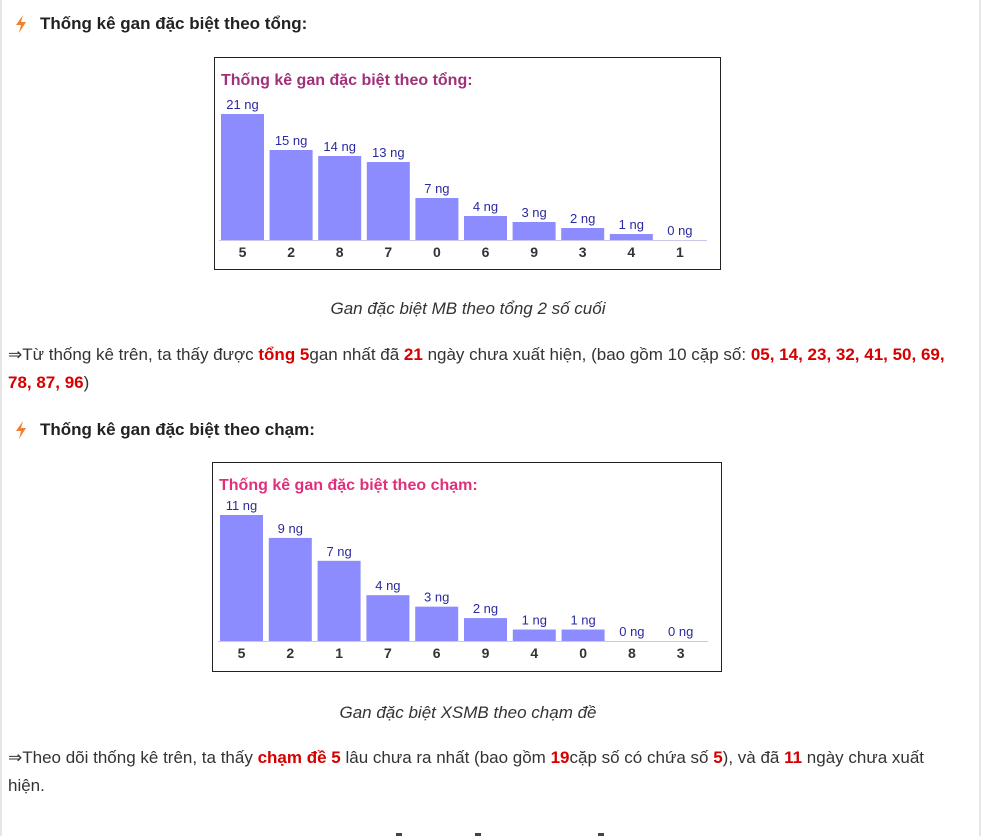 This screenshot has width=981, height=836. What do you see at coordinates (291, 140) in the screenshot?
I see `chart-value-label: 15 ng` at bounding box center [291, 140].